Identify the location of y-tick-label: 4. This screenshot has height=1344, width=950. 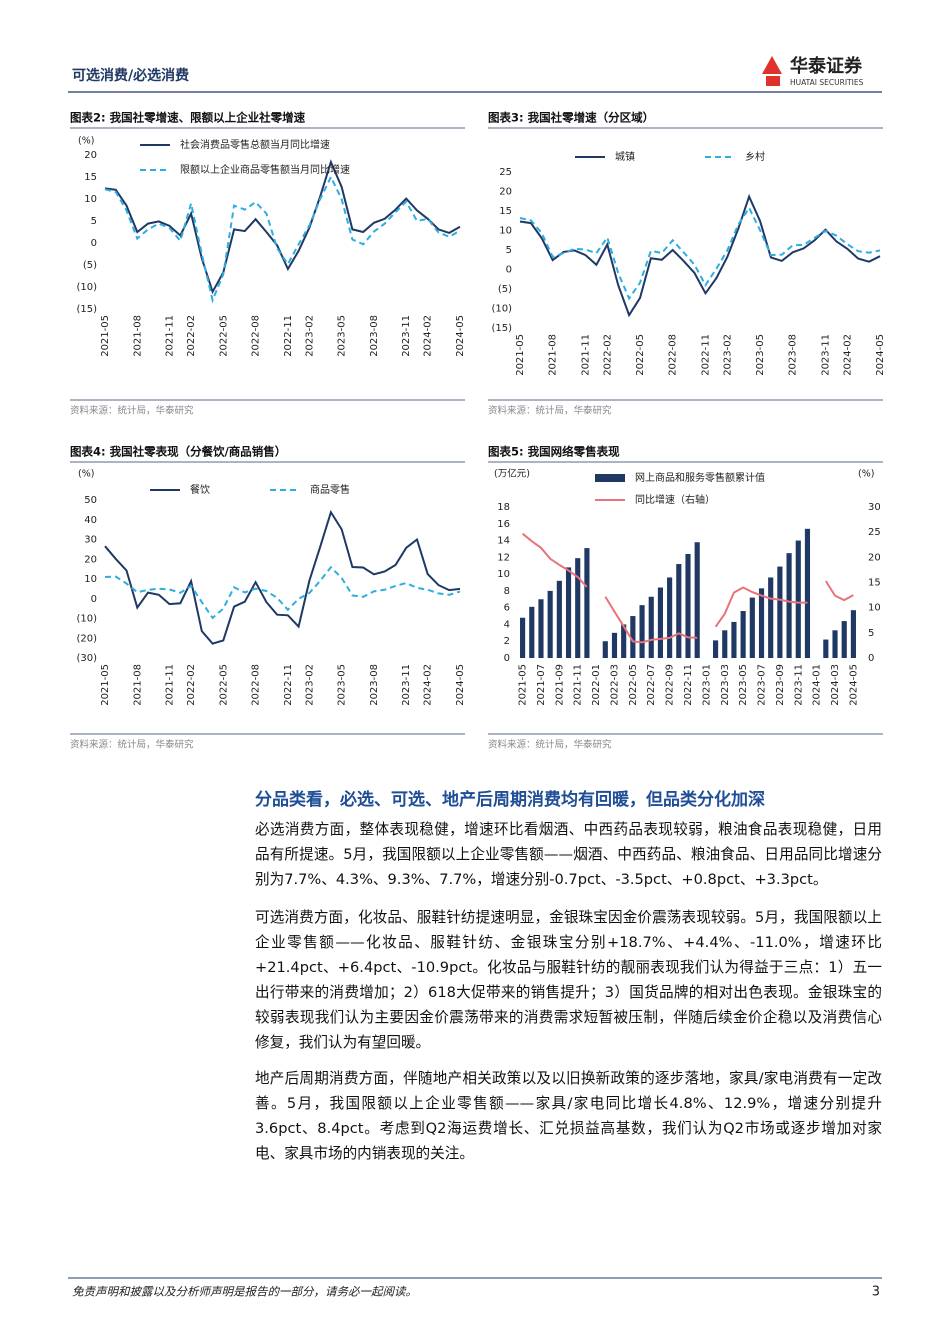
(507, 624).